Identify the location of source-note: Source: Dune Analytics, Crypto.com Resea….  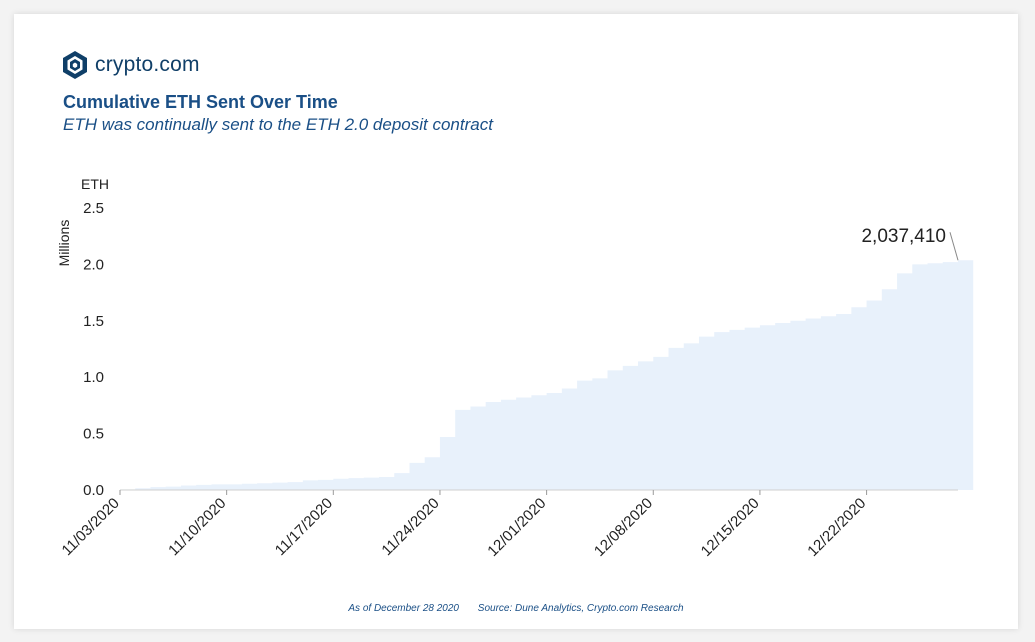
(580, 608).